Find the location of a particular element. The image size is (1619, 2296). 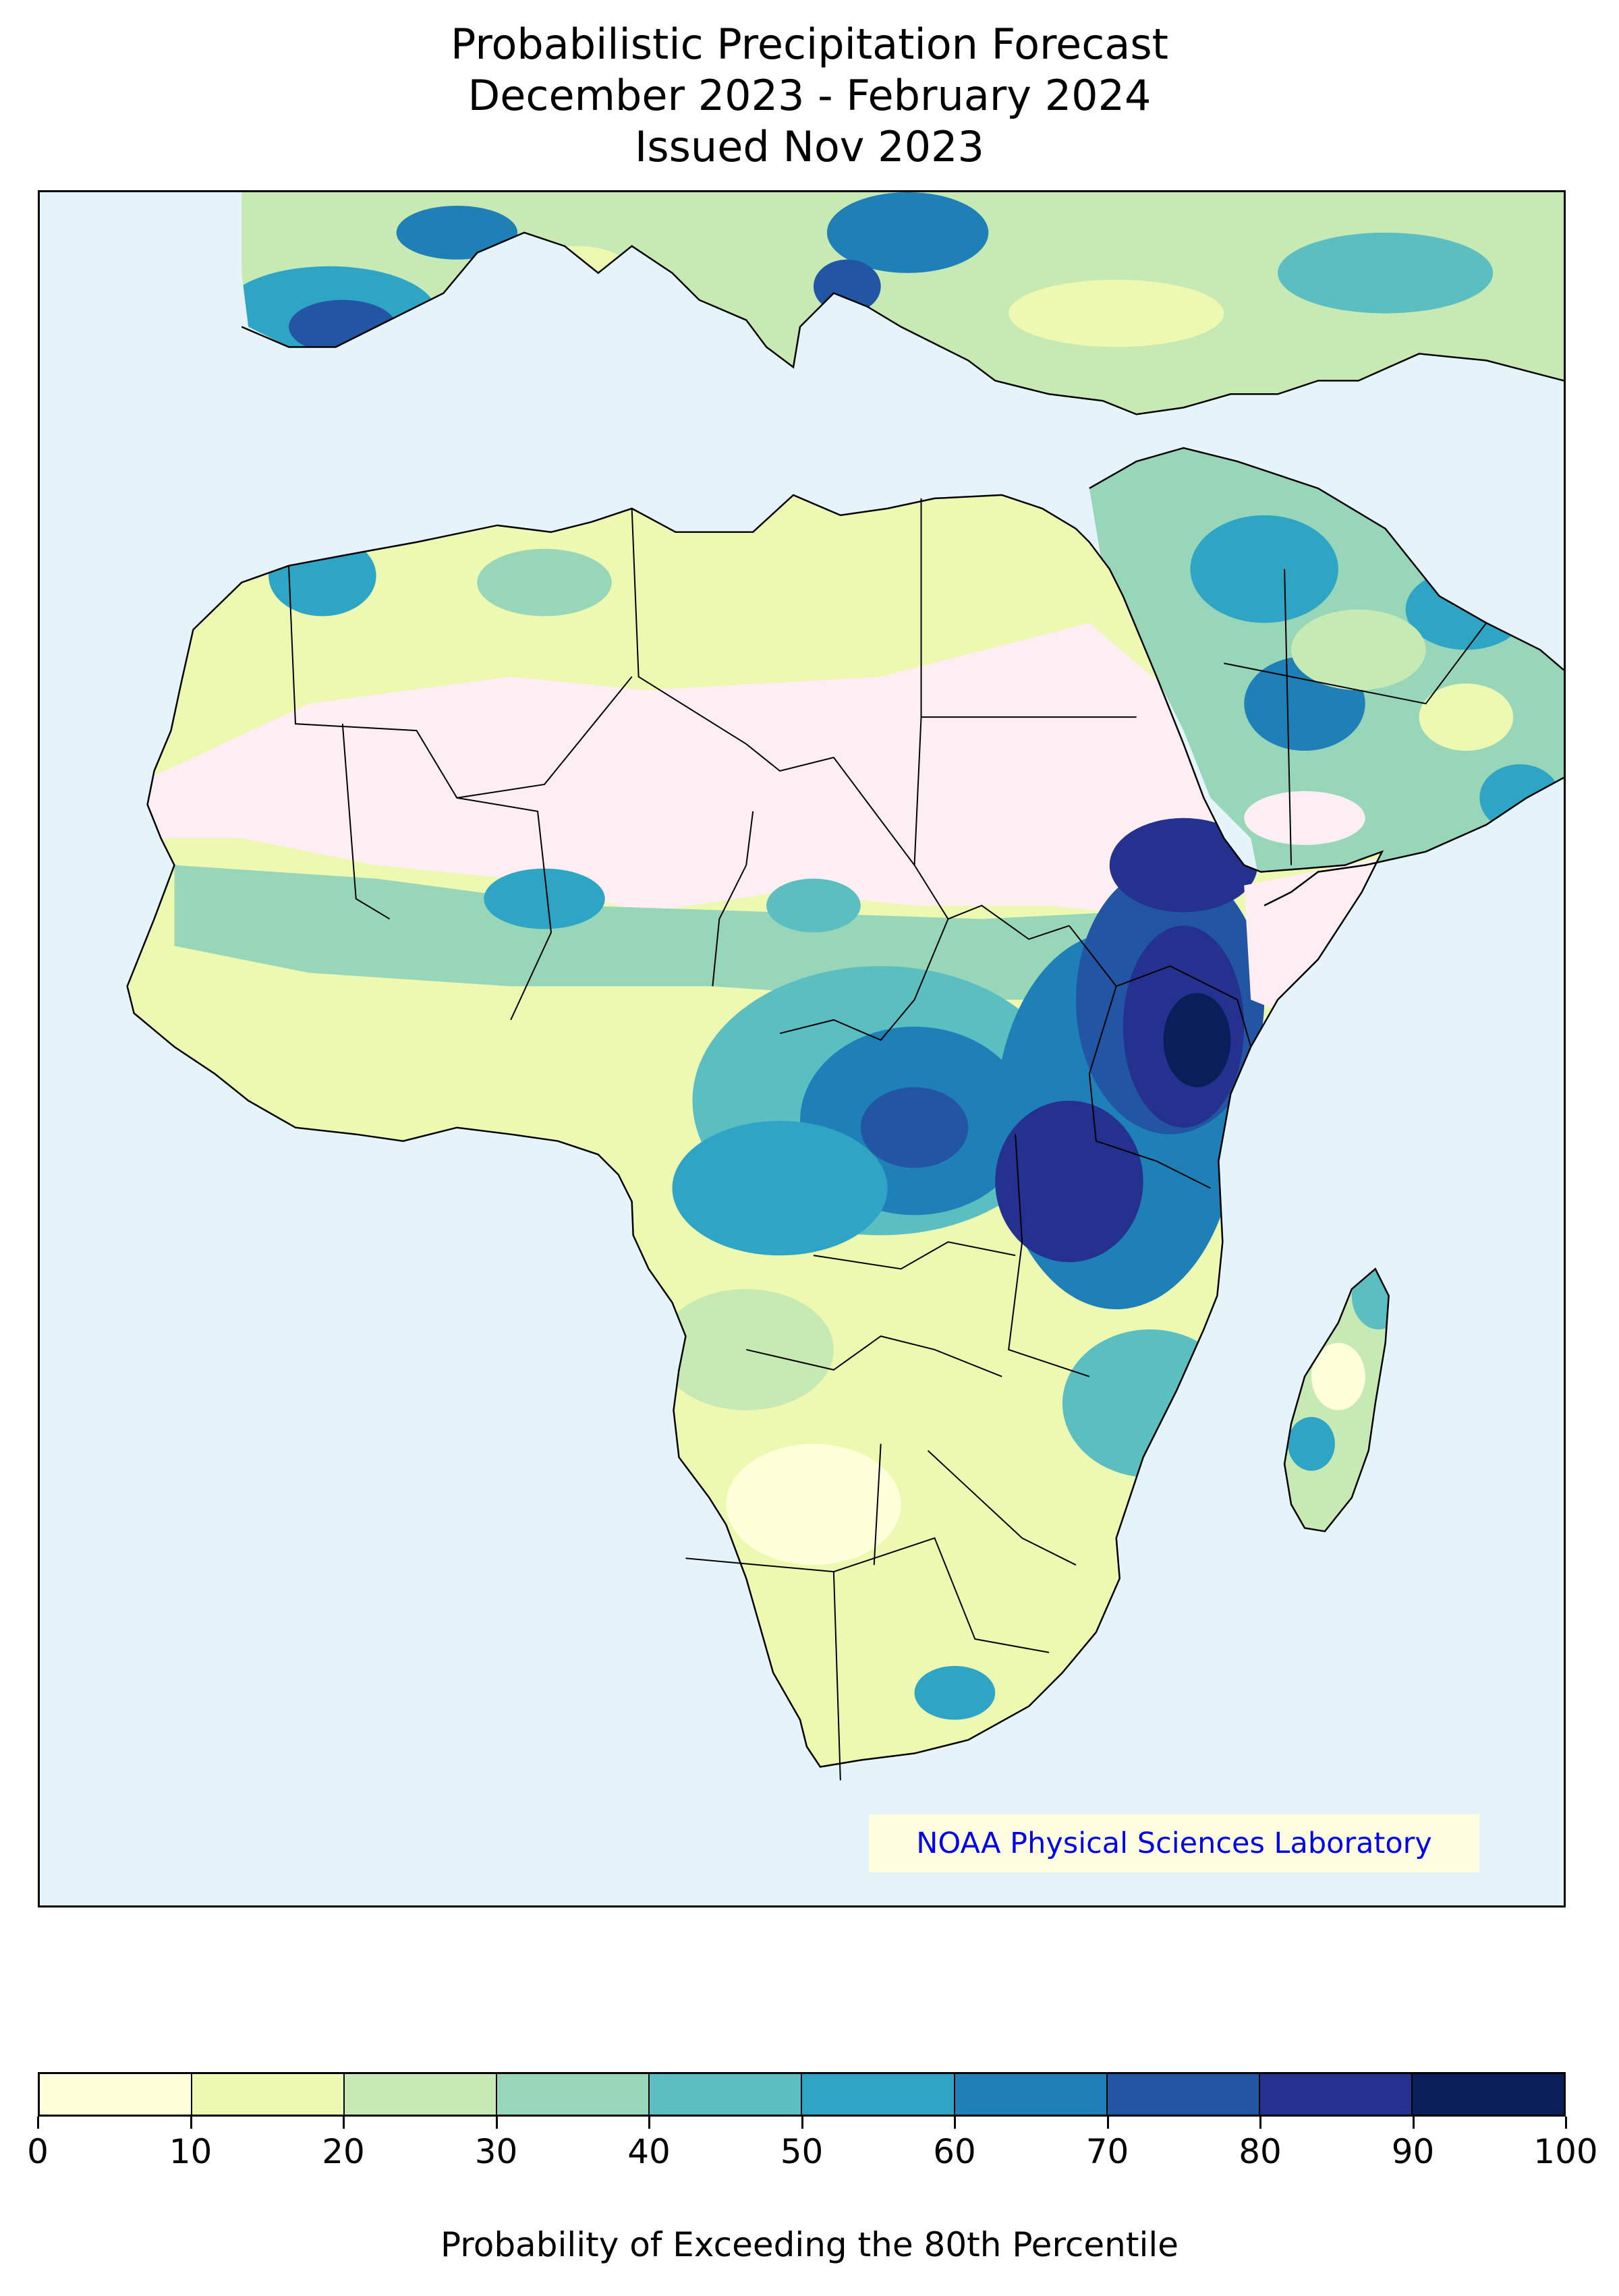

europe-land is located at coordinates (903, 303).